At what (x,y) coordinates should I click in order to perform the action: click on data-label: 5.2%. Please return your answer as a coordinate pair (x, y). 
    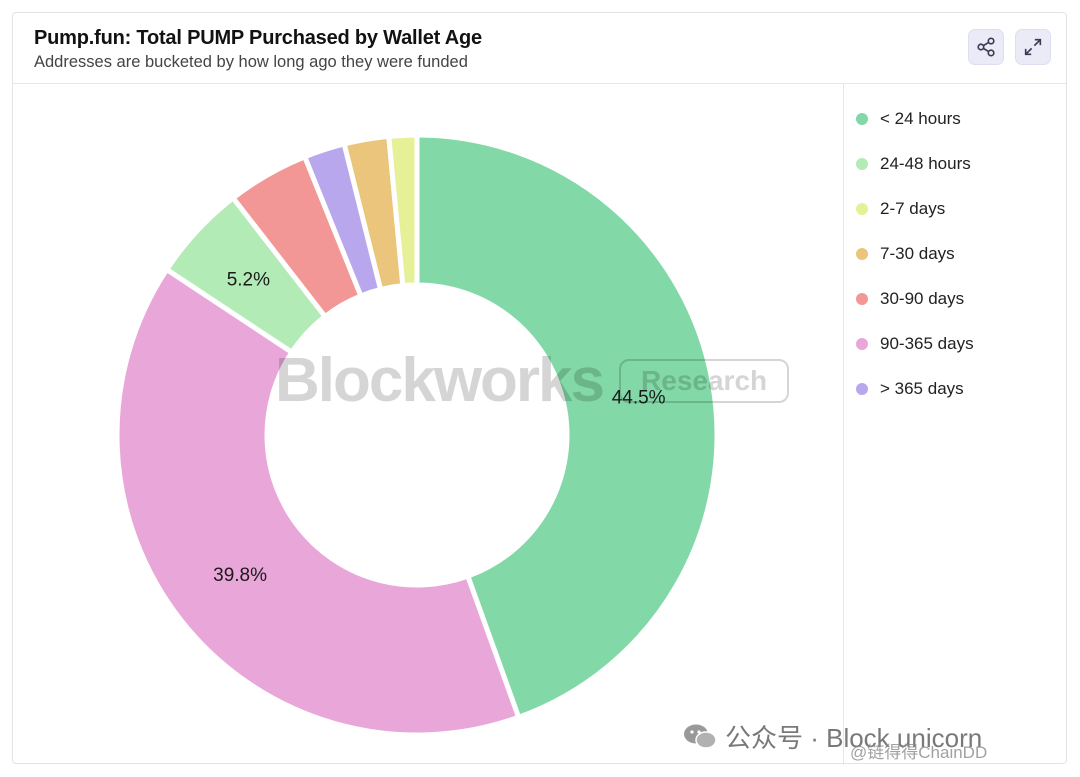
    Looking at the image, I should click on (248, 280).